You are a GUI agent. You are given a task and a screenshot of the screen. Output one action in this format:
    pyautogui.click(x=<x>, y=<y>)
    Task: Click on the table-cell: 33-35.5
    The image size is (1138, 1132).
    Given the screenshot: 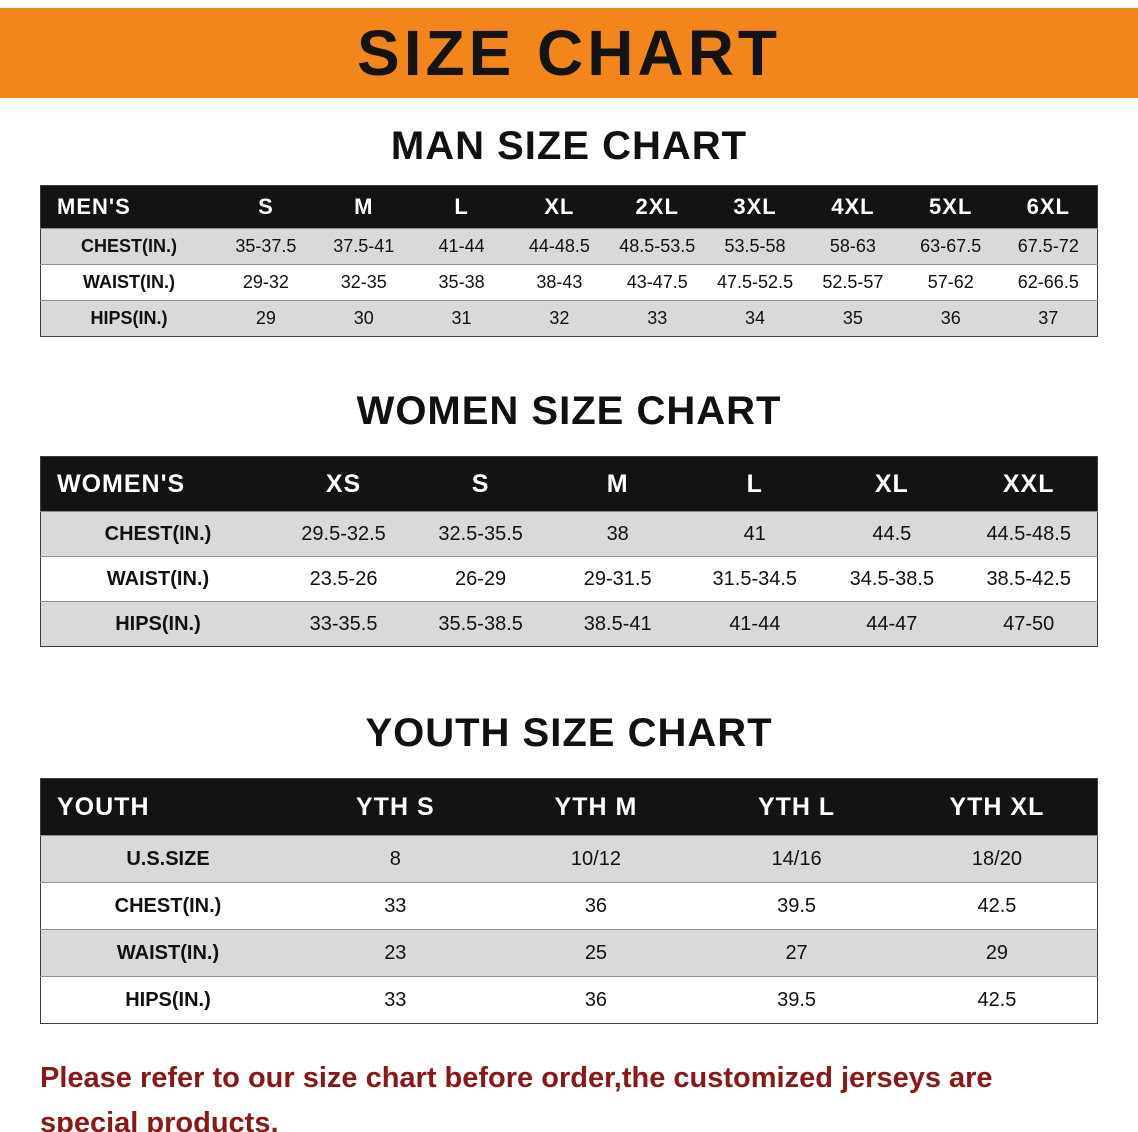 What is the action you would take?
    pyautogui.click(x=344, y=624)
    